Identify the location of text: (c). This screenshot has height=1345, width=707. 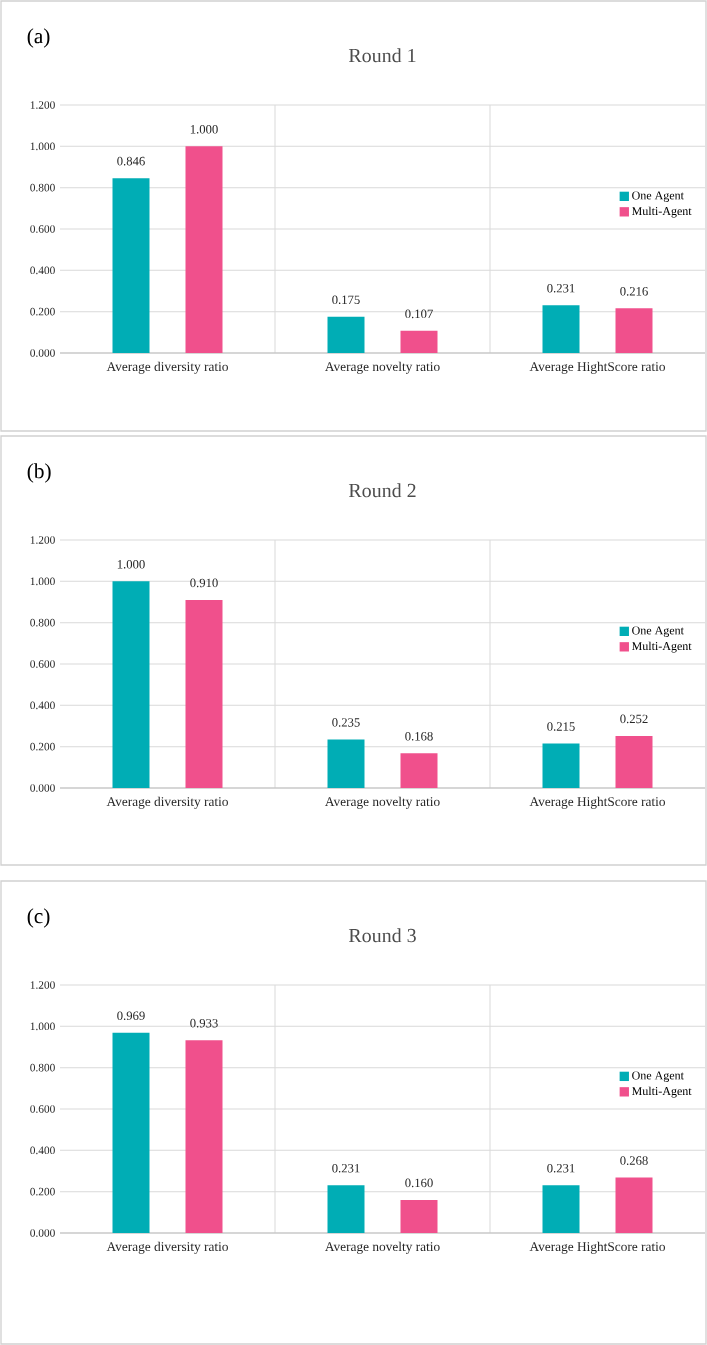
(38, 918).